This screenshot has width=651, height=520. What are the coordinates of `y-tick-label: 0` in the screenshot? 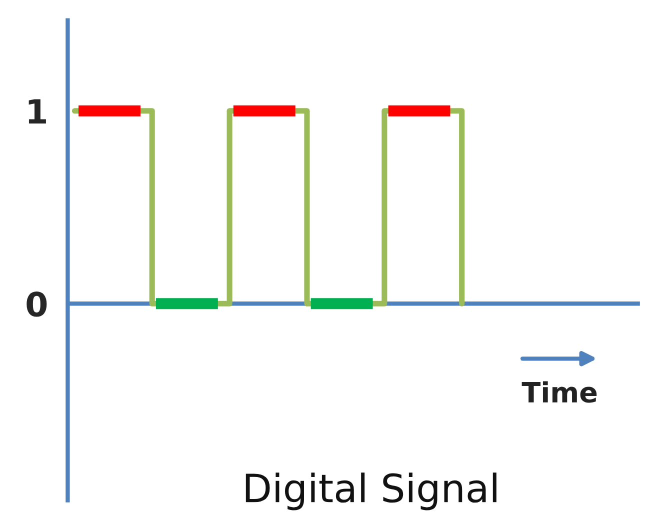 It's located at (36, 304).